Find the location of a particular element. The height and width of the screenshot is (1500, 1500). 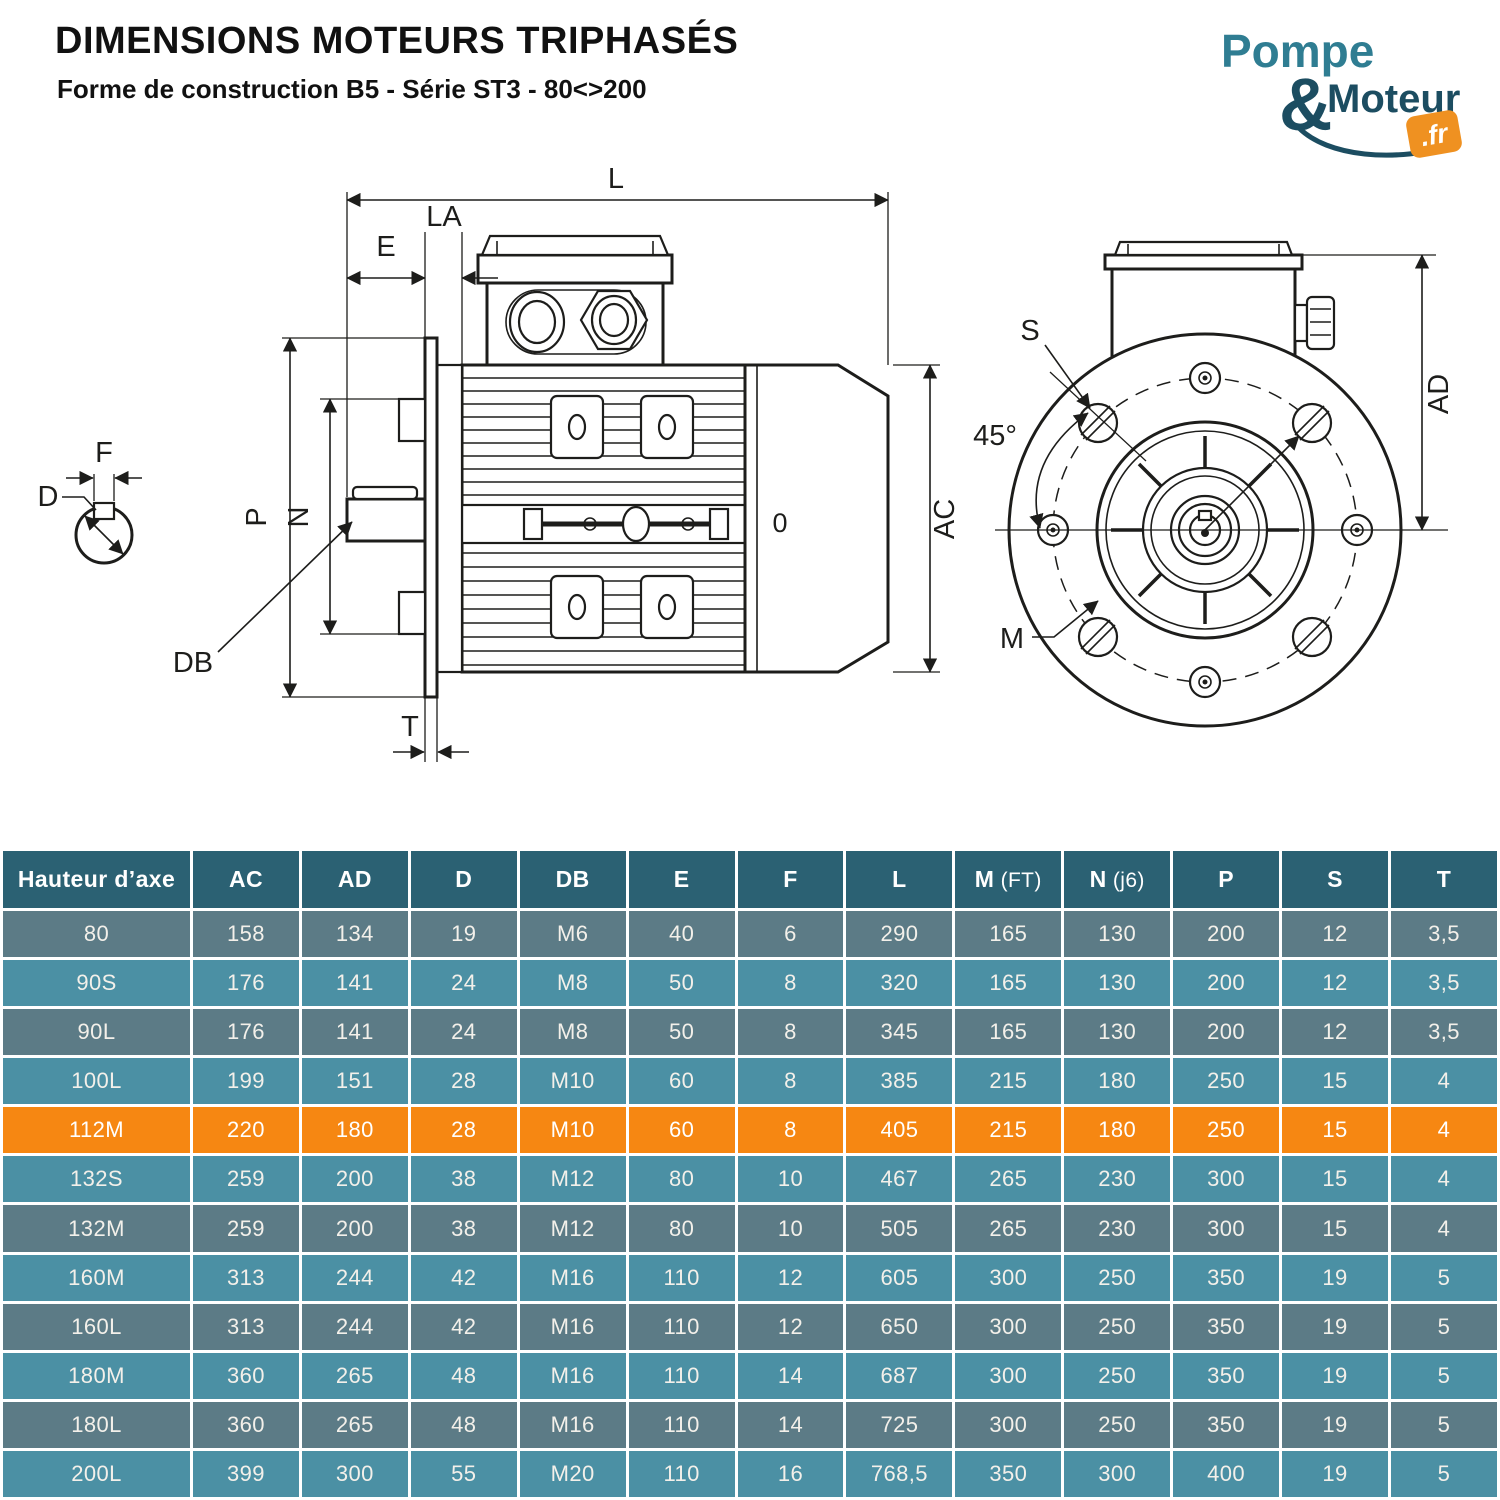

value-cell: 130 is located at coordinates (1117, 983).